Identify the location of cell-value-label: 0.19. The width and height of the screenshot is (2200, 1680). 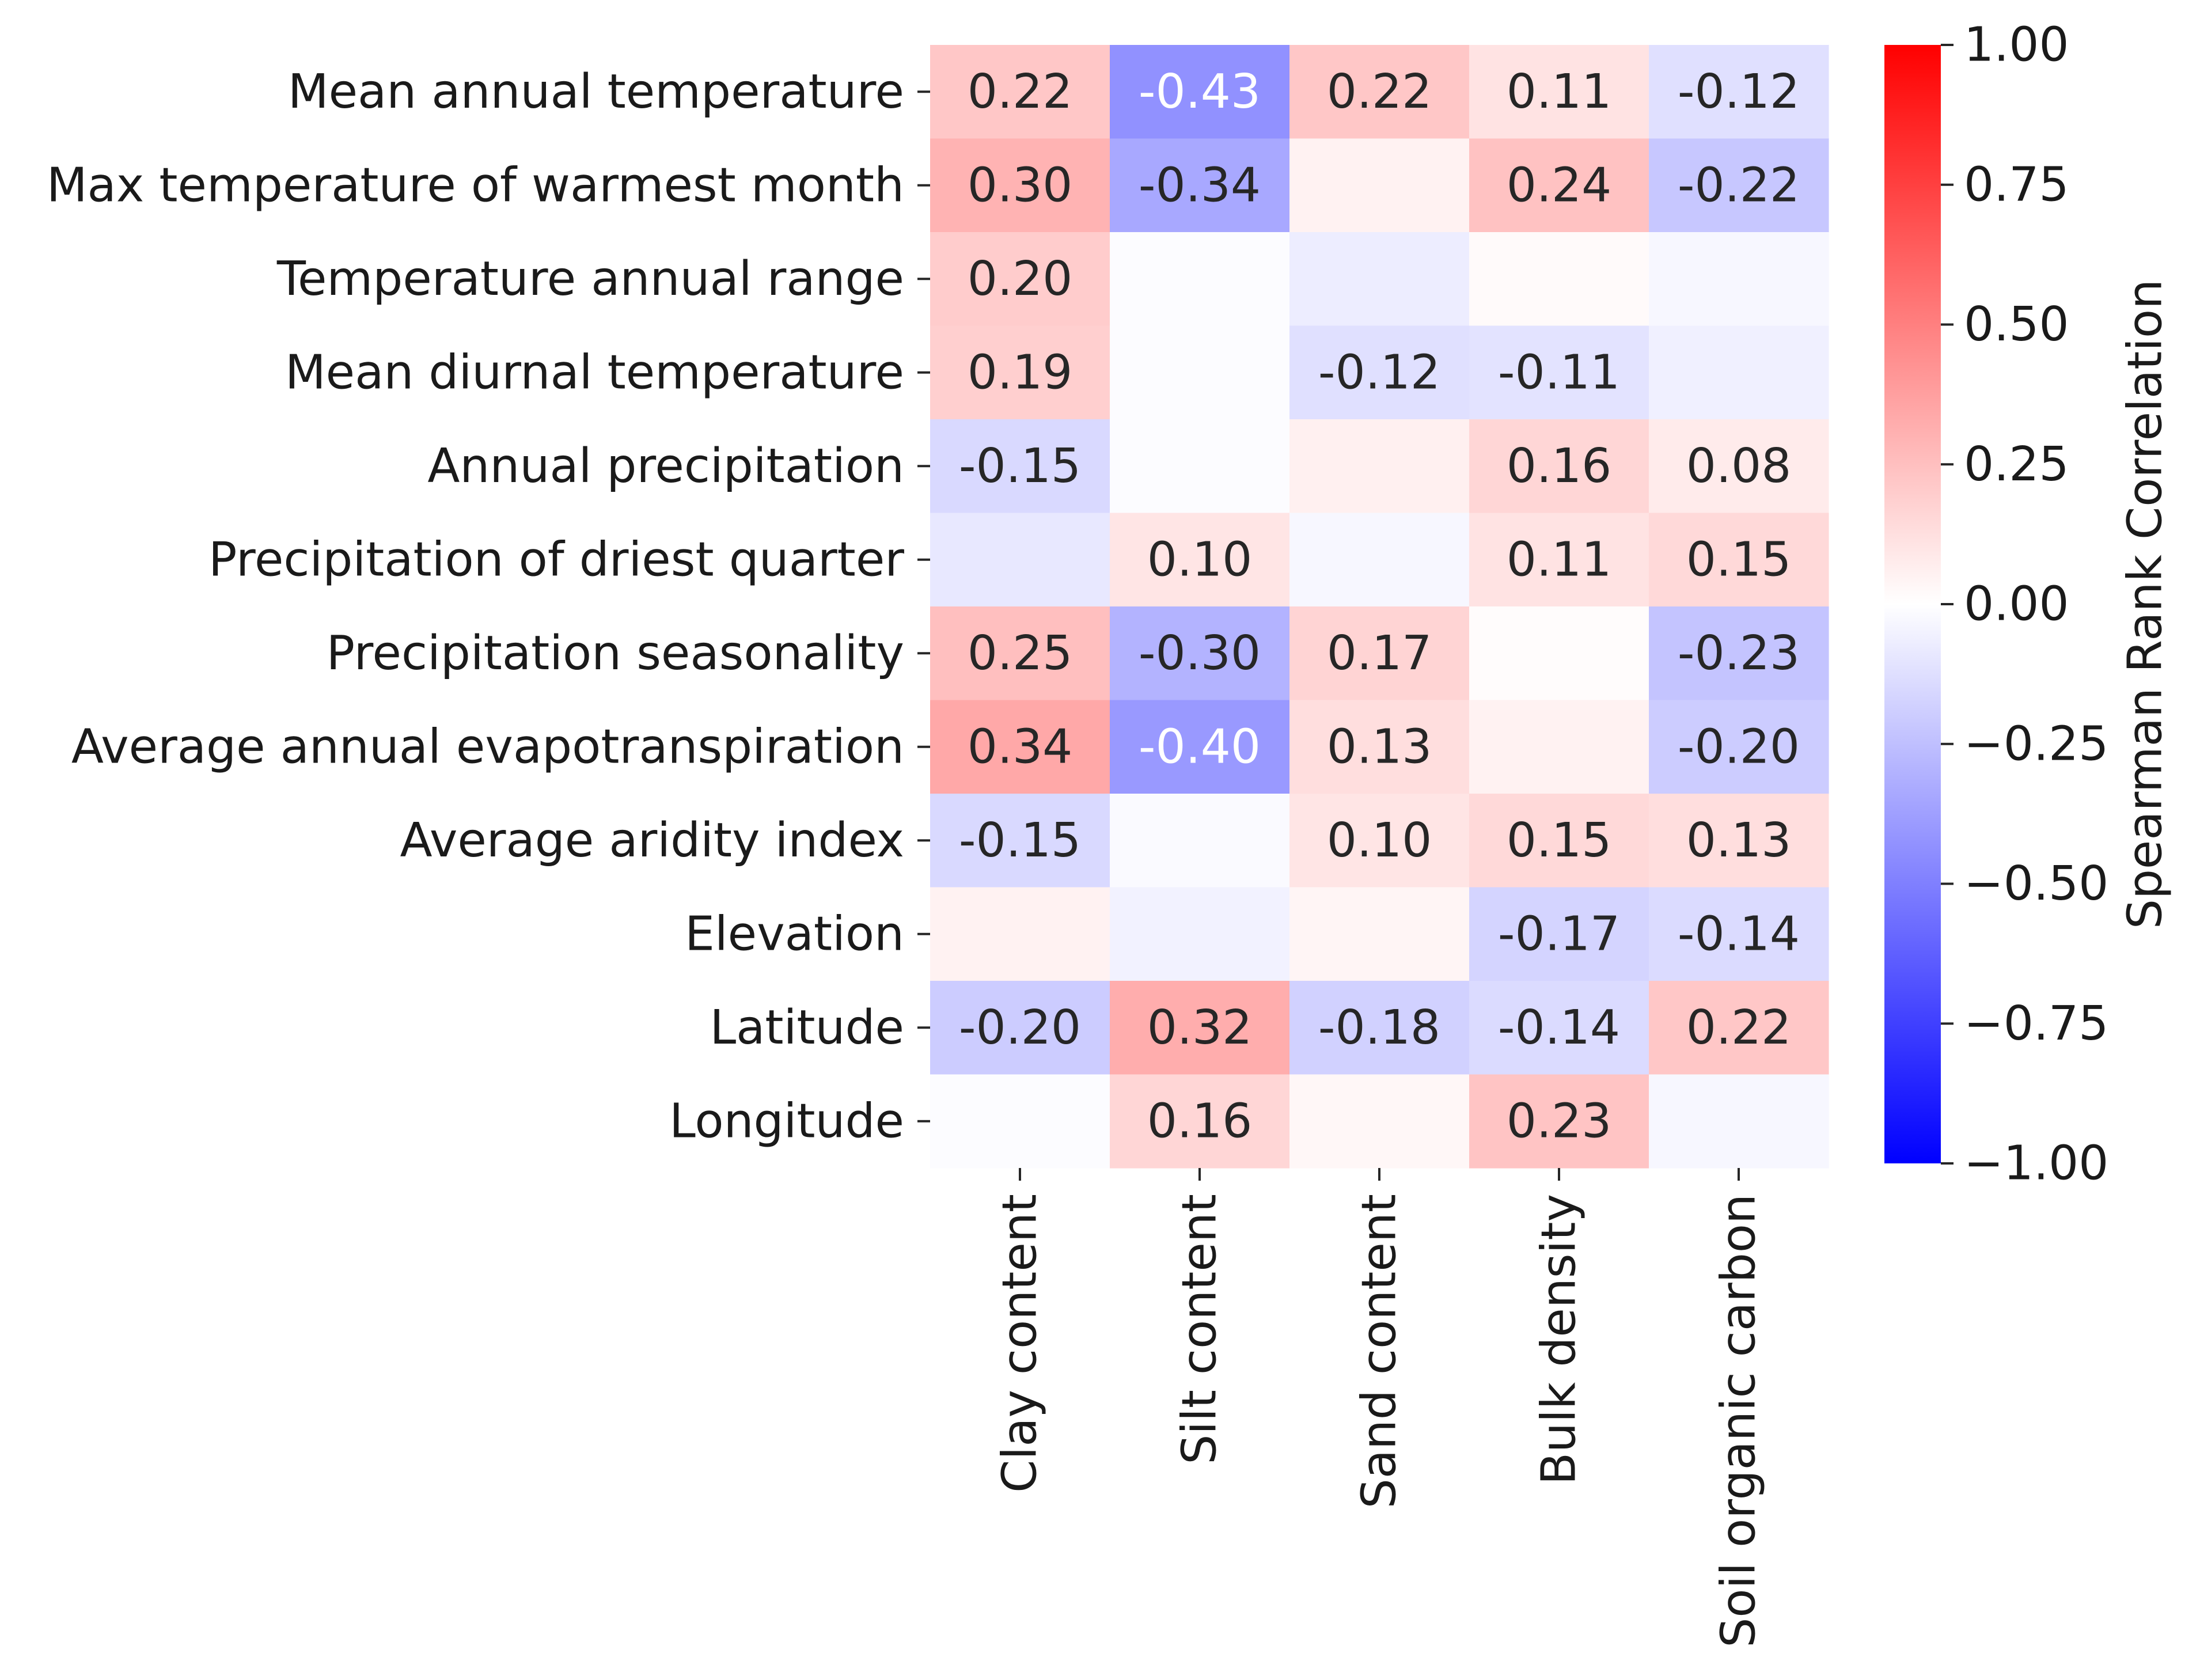
(1021, 372).